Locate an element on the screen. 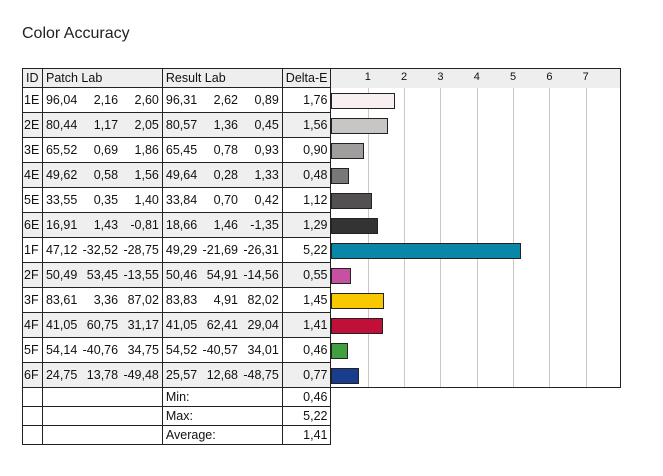  patch-id: 2F is located at coordinates (32, 275).